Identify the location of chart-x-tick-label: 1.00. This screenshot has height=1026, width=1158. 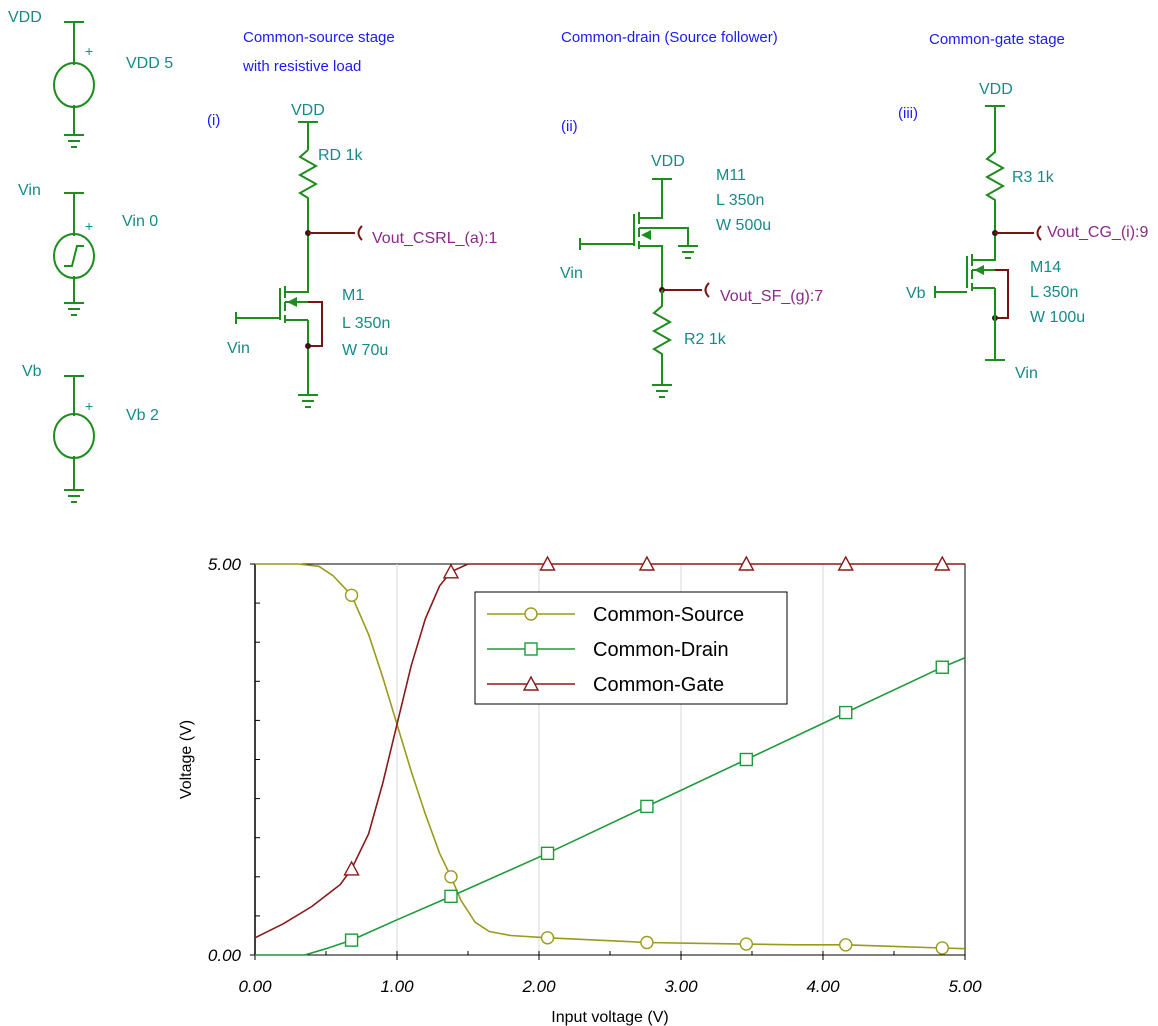
(397, 986).